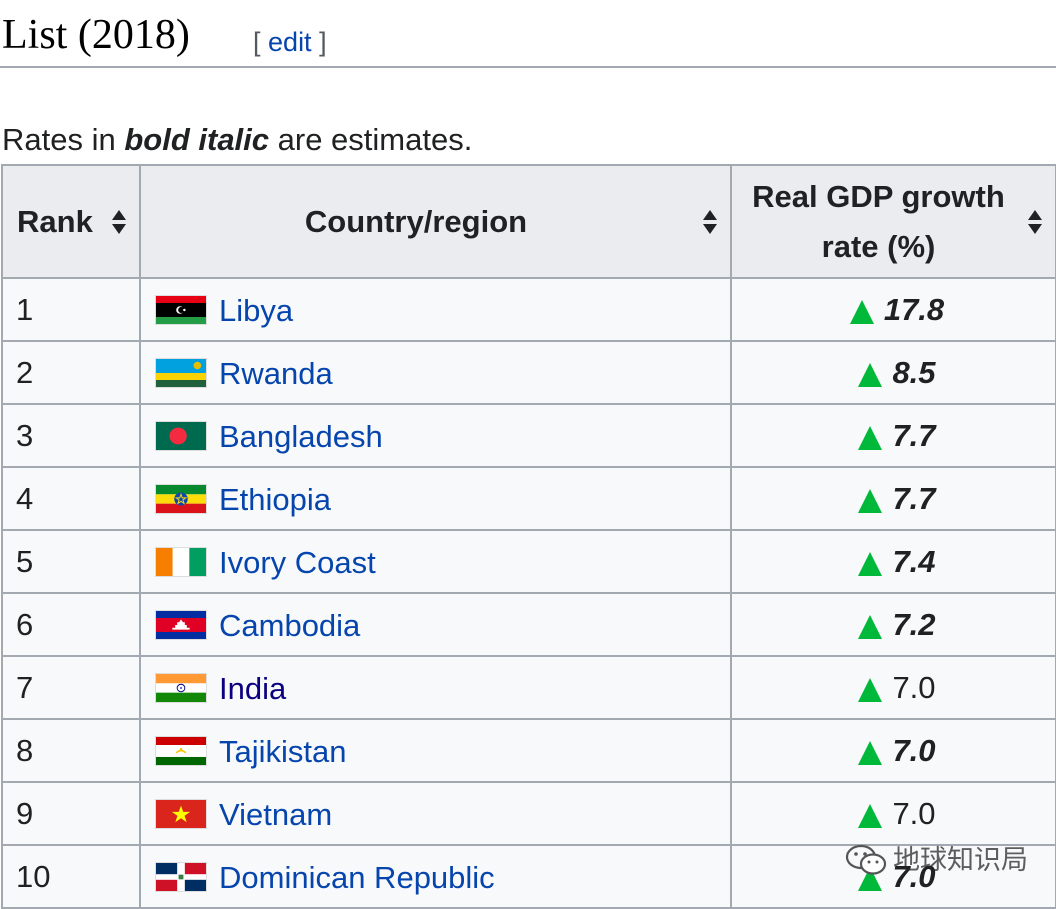  Describe the element at coordinates (276, 814) in the screenshot. I see `country-link: Vietnam` at that location.